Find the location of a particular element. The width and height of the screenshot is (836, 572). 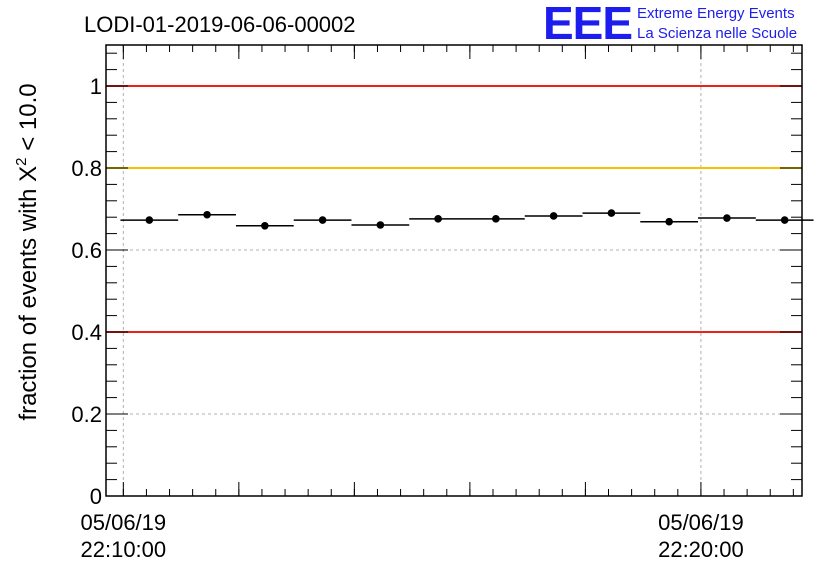

x-tick-label-time: 22:10:00 is located at coordinates (124, 549).